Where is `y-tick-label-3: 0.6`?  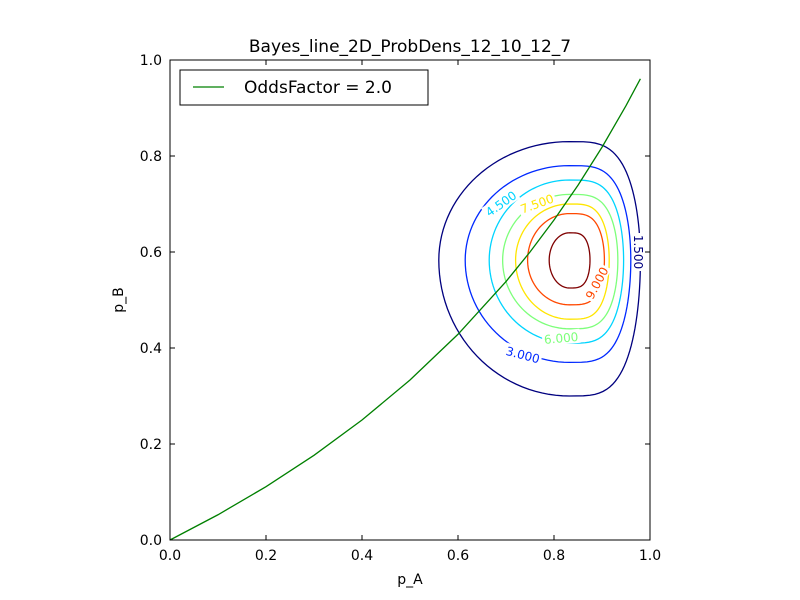
y-tick-label-3: 0.6 is located at coordinates (151, 253).